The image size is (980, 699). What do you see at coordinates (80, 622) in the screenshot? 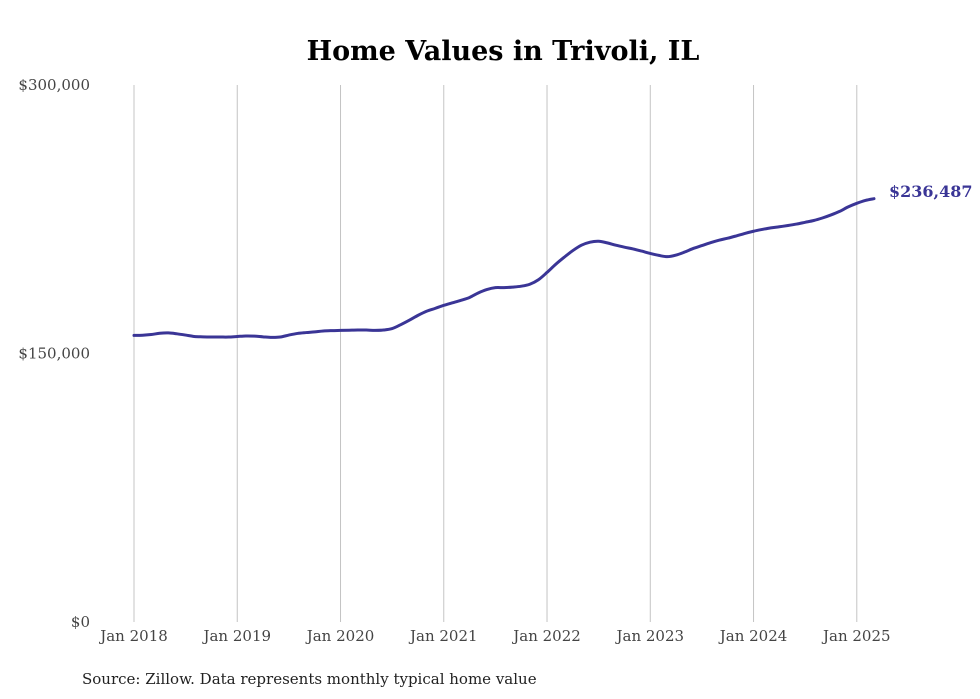
I see `y-tick-label: $0` at bounding box center [80, 622].